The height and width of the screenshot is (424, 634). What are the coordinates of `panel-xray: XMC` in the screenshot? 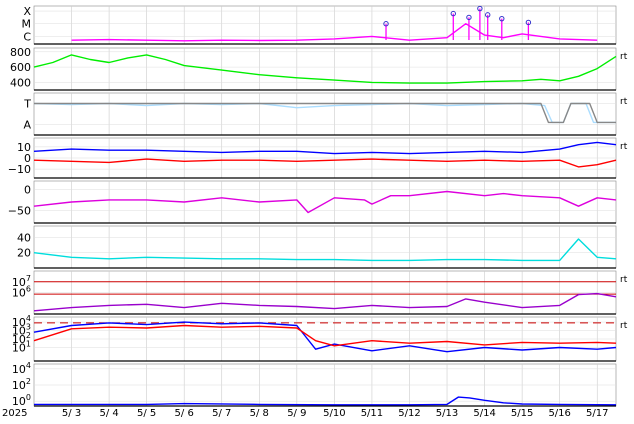 It's located at (319, 25).